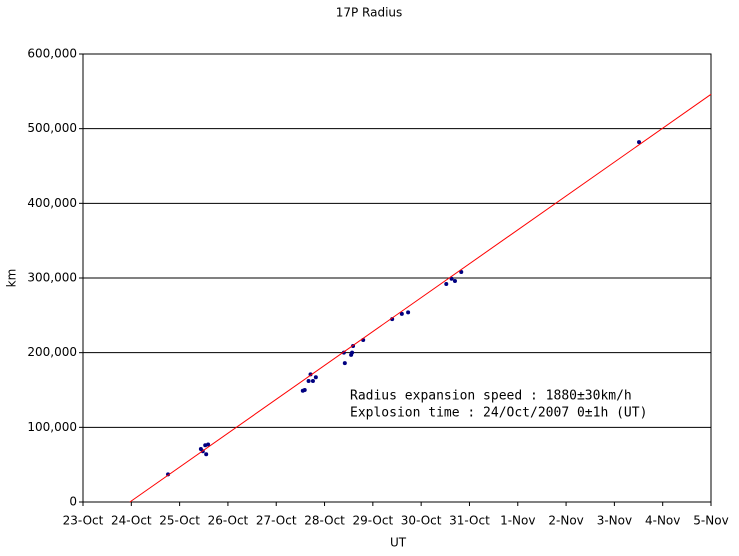  What do you see at coordinates (131, 521) in the screenshot?
I see `x-tick-label: 24-Oct` at bounding box center [131, 521].